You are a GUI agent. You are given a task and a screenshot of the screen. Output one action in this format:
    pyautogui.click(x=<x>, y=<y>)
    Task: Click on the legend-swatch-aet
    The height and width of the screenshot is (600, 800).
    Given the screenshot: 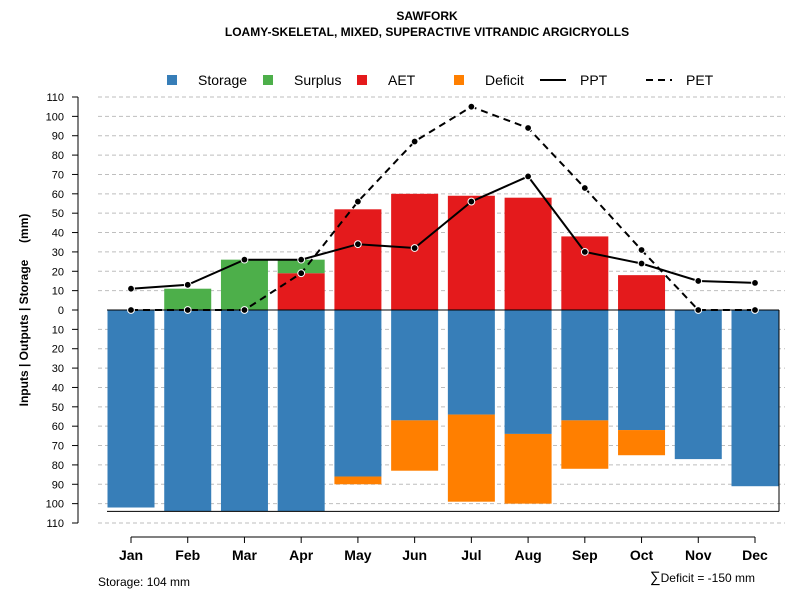 What is the action you would take?
    pyautogui.click(x=362, y=80)
    